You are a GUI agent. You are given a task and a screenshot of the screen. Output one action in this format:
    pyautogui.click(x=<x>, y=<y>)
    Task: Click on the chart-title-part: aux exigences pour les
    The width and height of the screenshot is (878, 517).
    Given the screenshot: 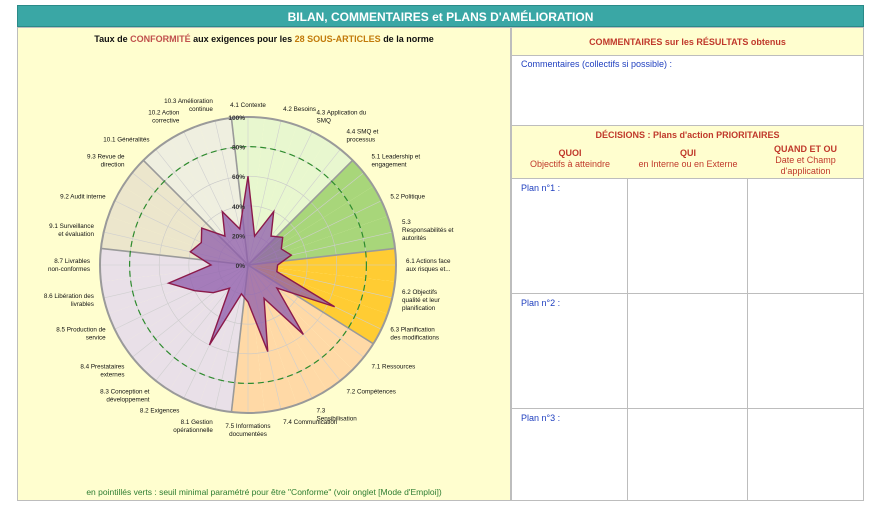 What is the action you would take?
    pyautogui.click(x=242, y=39)
    